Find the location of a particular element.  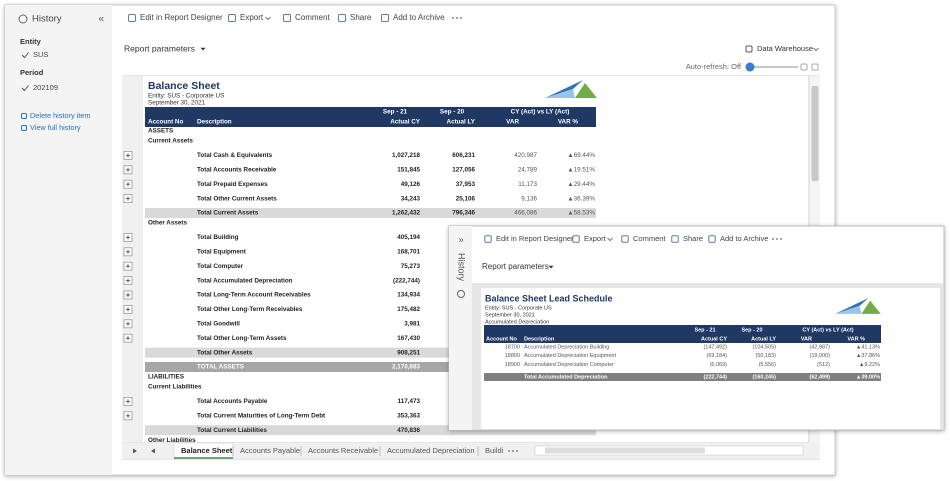

toggle-knob is located at coordinates (750, 67).